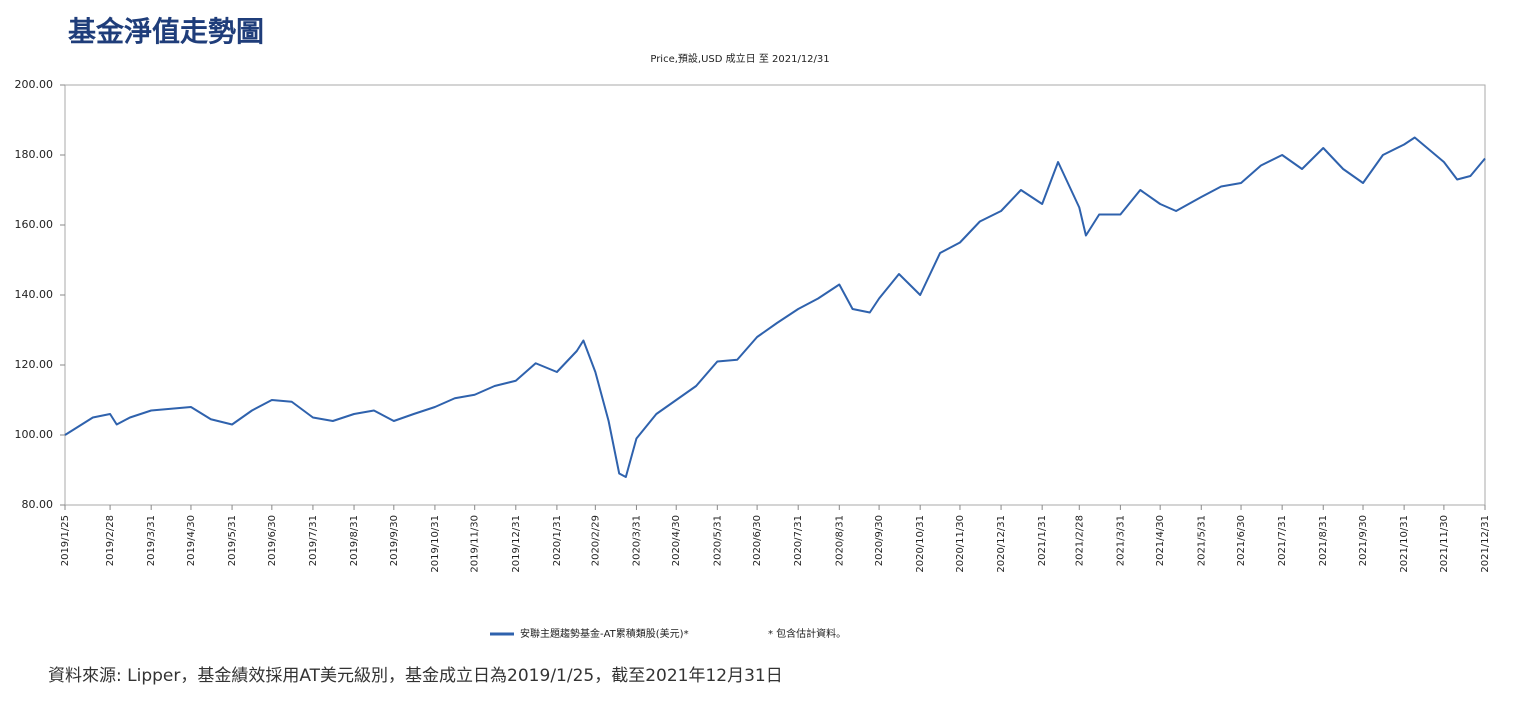  I want to click on x-tick-label: 2019/6/30, so click(272, 540).